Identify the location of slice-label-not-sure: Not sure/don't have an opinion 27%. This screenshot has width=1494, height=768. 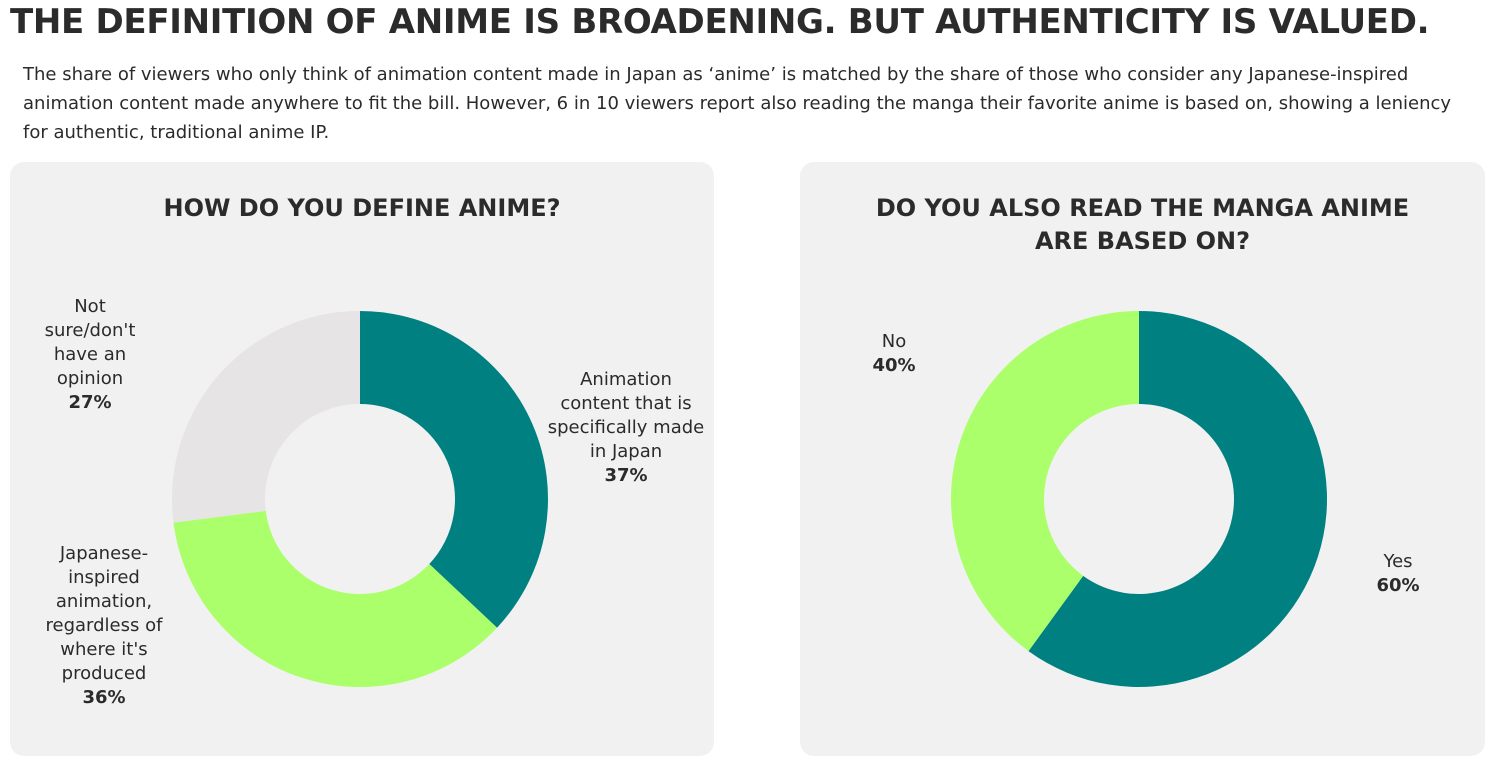
(90, 355).